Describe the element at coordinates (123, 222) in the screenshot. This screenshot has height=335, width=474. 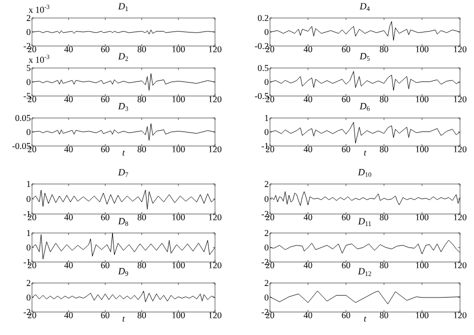
I see `chart-title: D$_{8}$` at that location.